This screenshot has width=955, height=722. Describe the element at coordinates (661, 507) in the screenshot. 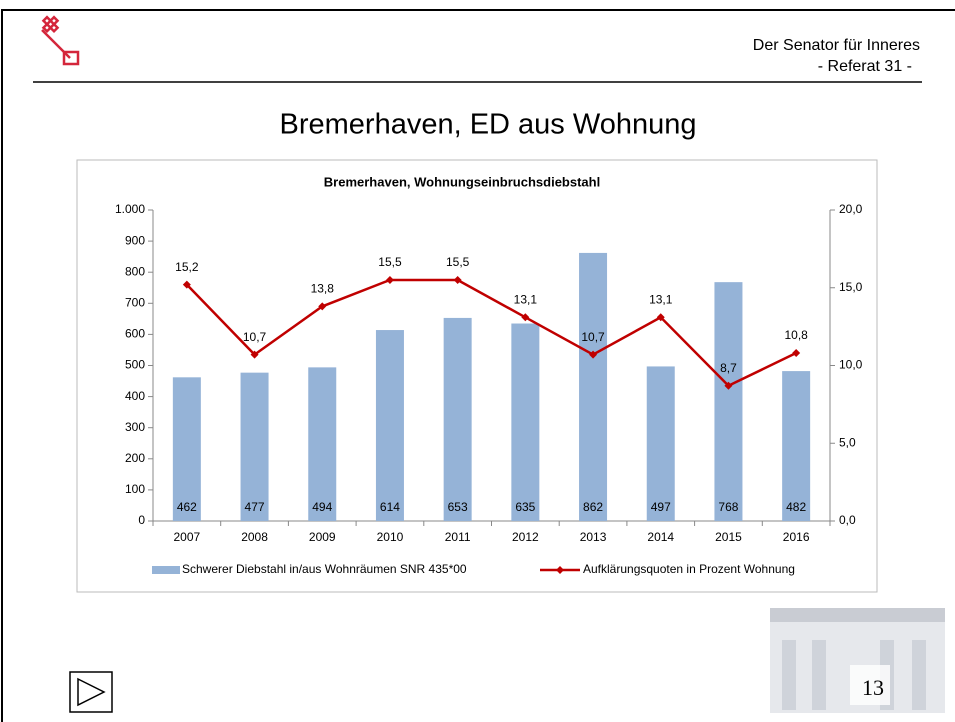

I see `bar-value-label: 497` at that location.